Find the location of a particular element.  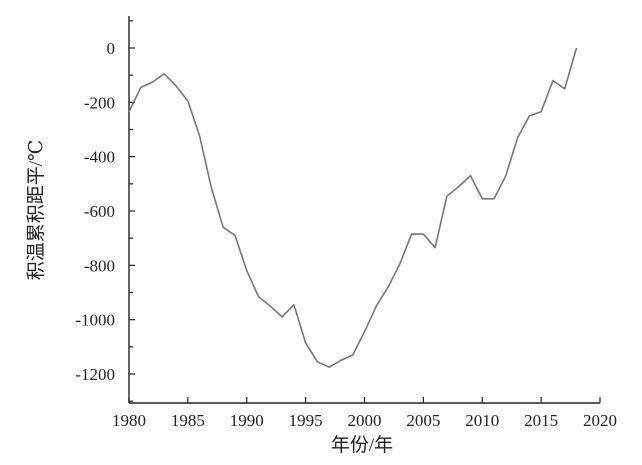

y-tick-label: -600 is located at coordinates (99, 211).